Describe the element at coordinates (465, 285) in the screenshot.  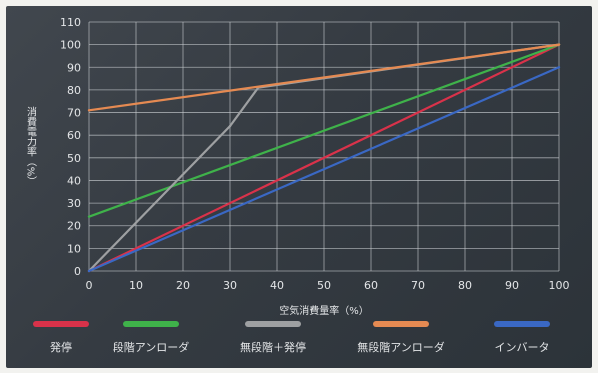
I see `x-tick-label: 80` at that location.